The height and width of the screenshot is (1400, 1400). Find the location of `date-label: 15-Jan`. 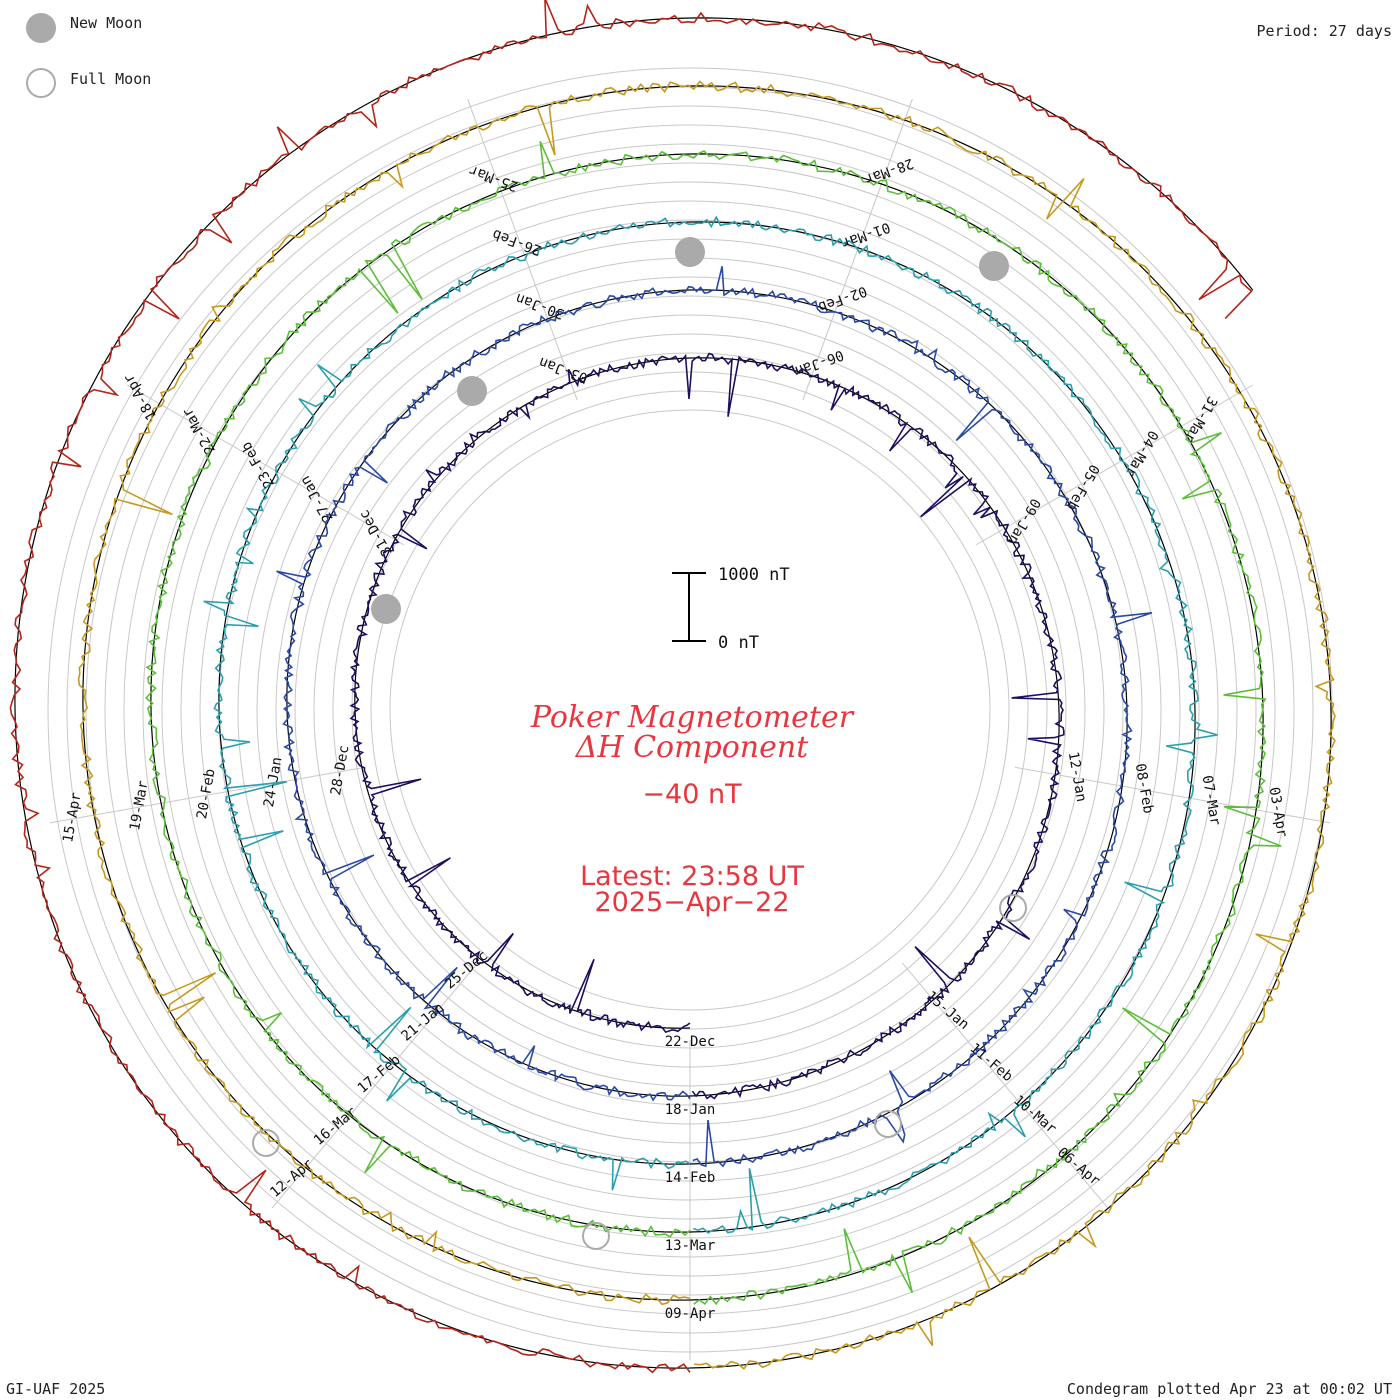

date-label: 15-Jan is located at coordinates (947, 1010).